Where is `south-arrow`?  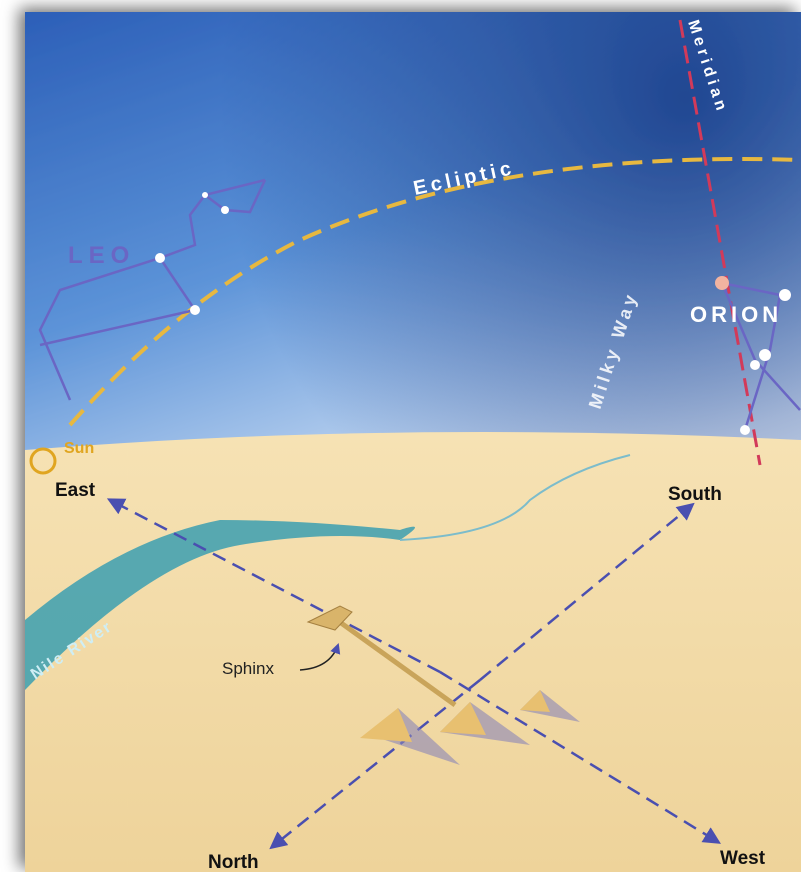 south-arrow is located at coordinates (587, 591).